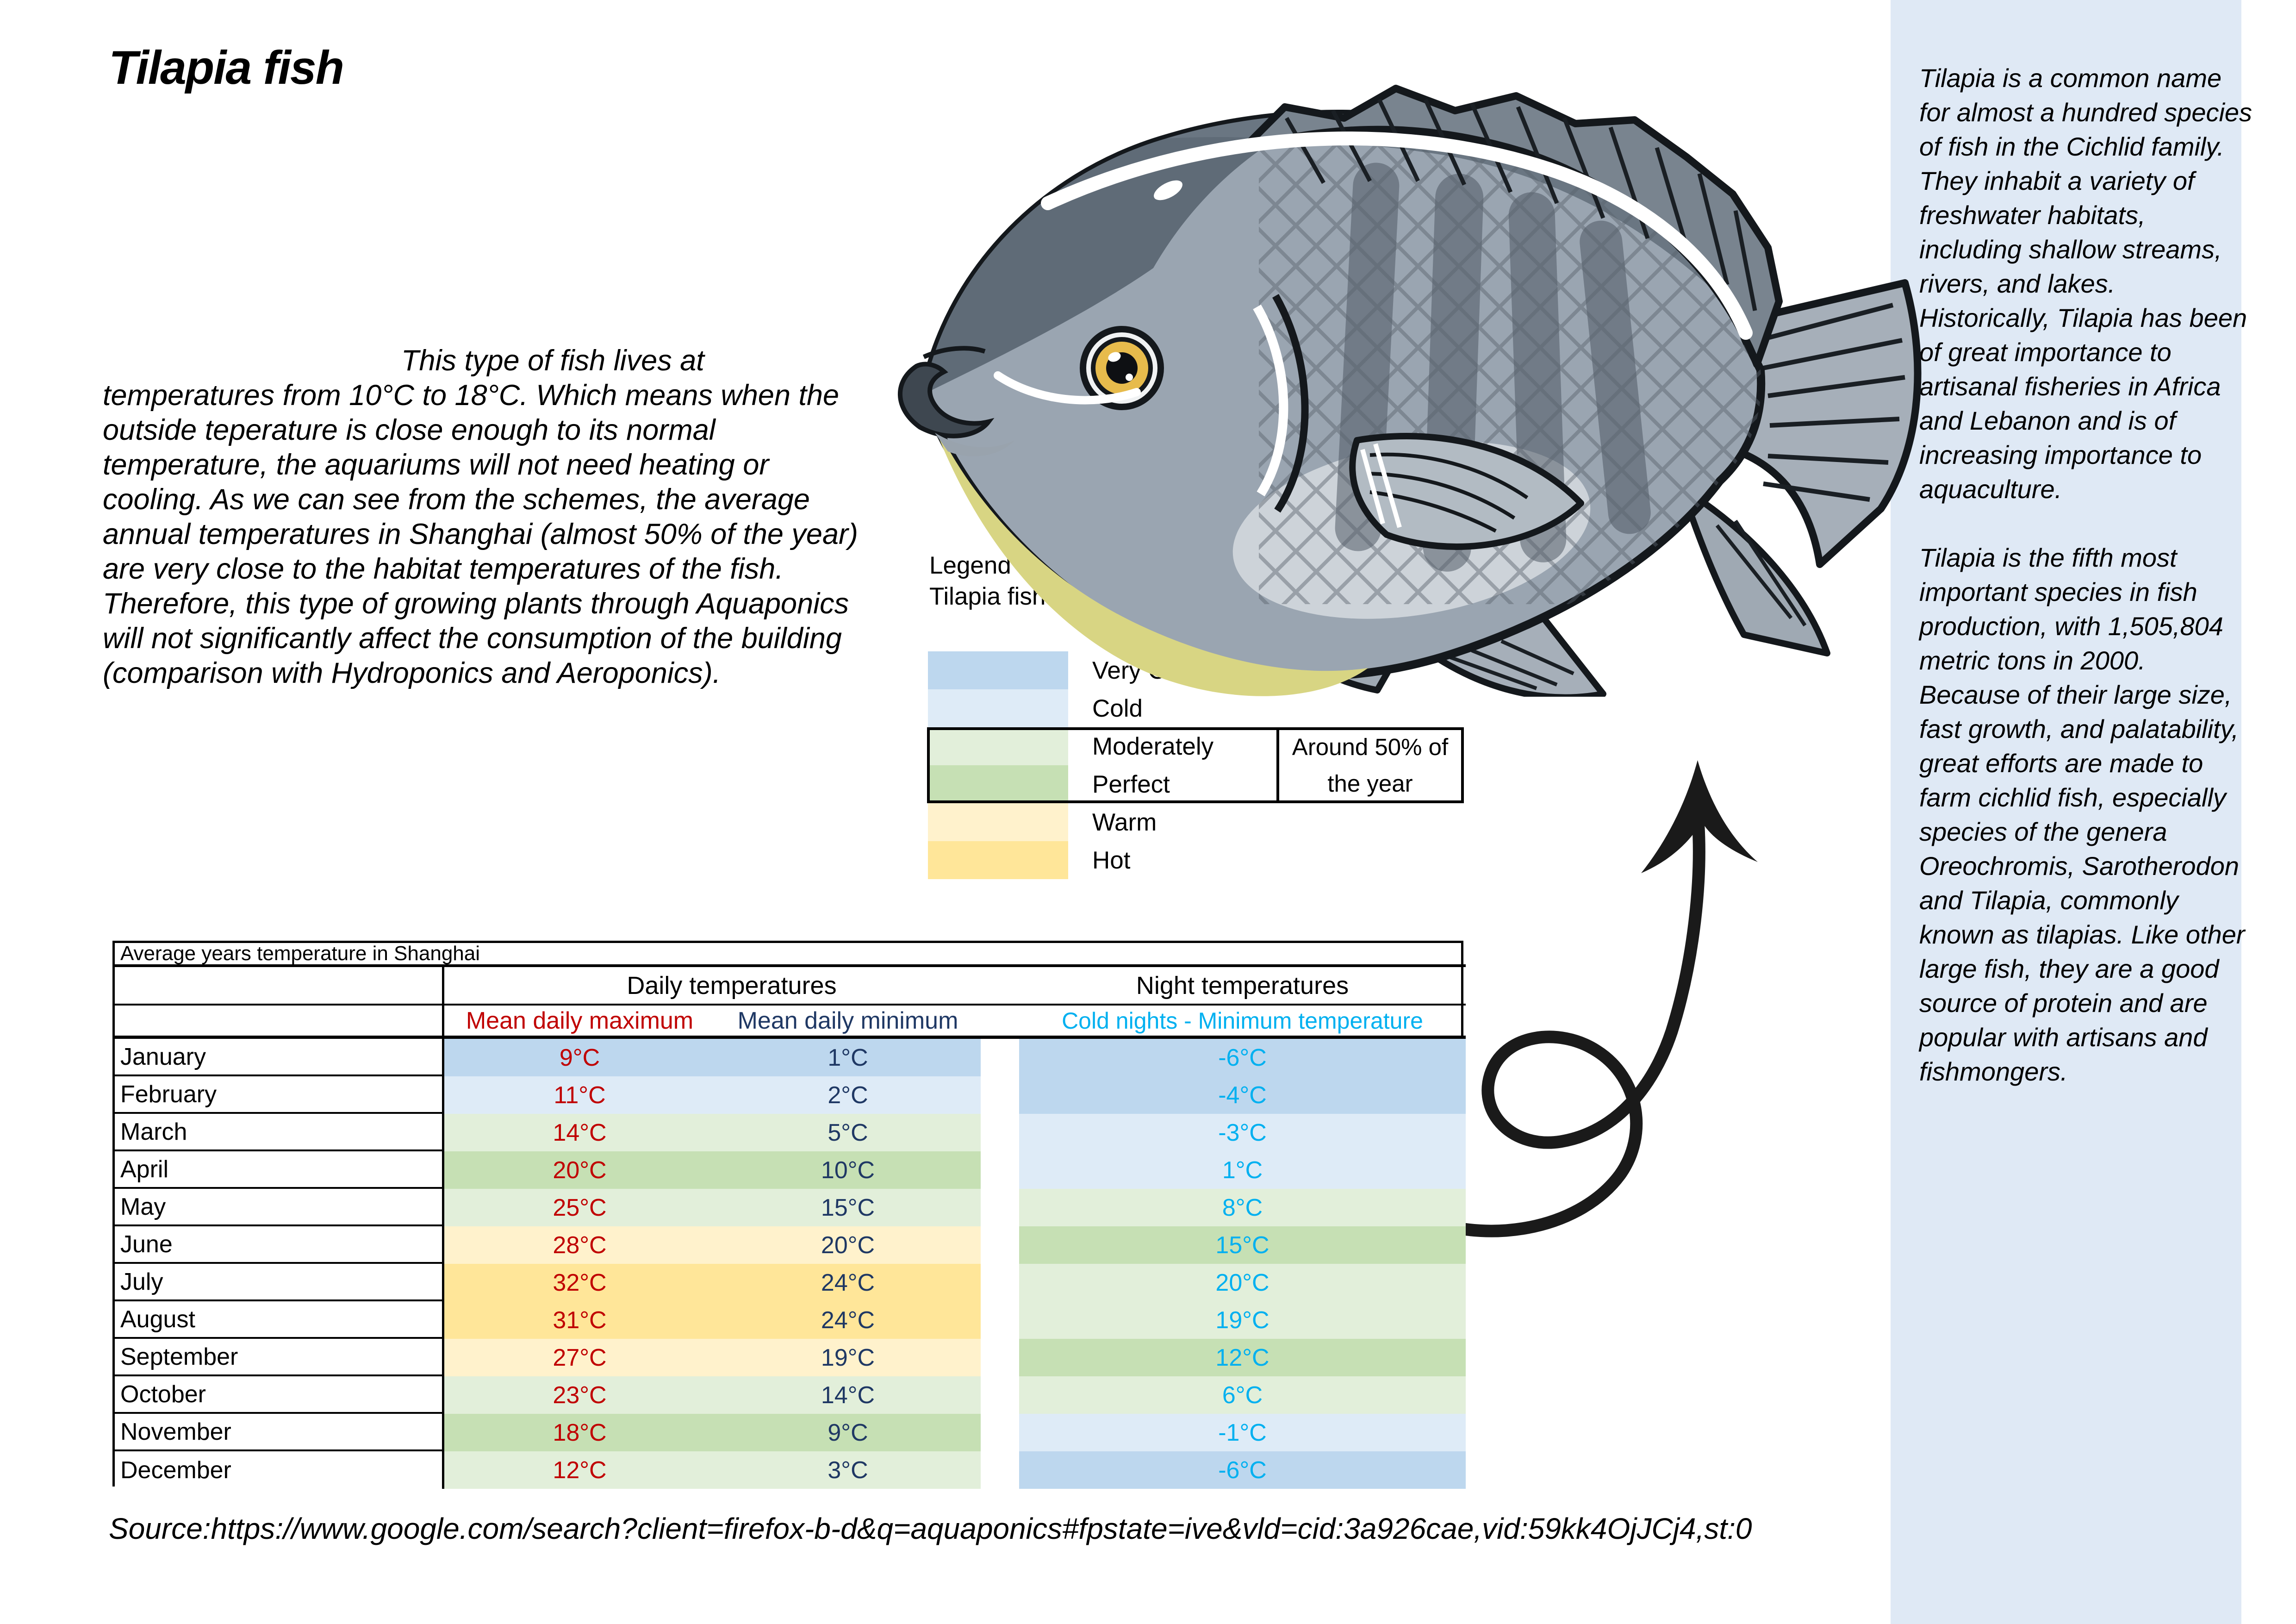  What do you see at coordinates (279, 1432) in the screenshot?
I see `table-month-cell: November` at bounding box center [279, 1432].